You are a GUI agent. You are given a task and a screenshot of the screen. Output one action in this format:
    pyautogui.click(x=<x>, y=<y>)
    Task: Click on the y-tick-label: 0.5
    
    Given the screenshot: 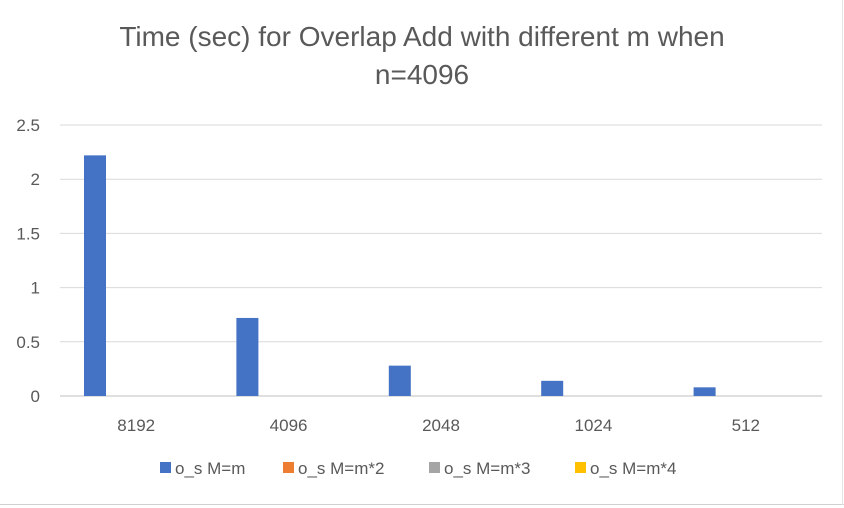 What is the action you would take?
    pyautogui.click(x=28, y=342)
    